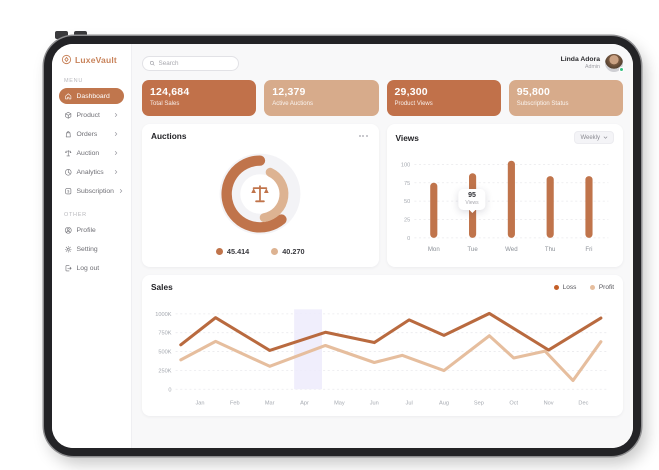 The height and width of the screenshot is (470, 659). Describe the element at coordinates (68, 249) in the screenshot. I see `settings-icon` at that location.